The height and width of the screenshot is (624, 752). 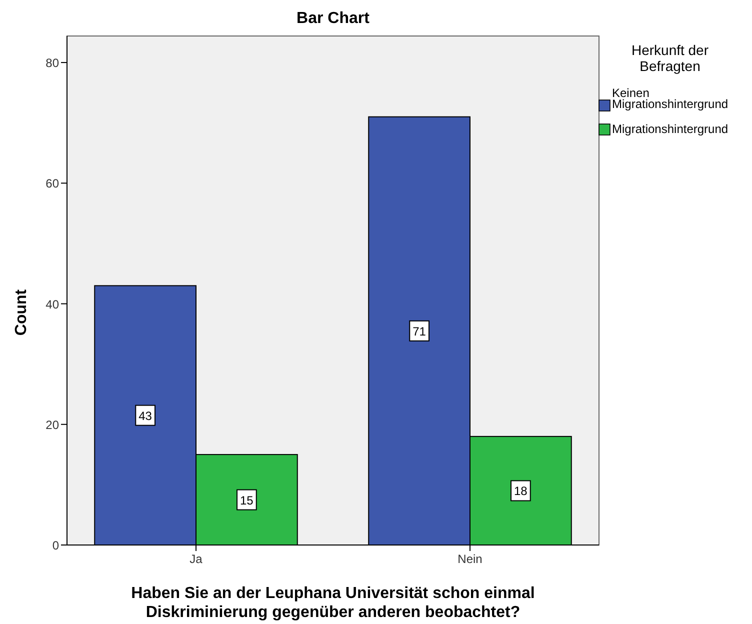 What do you see at coordinates (53, 63) in the screenshot?
I see `y-tick-label: 80` at bounding box center [53, 63].